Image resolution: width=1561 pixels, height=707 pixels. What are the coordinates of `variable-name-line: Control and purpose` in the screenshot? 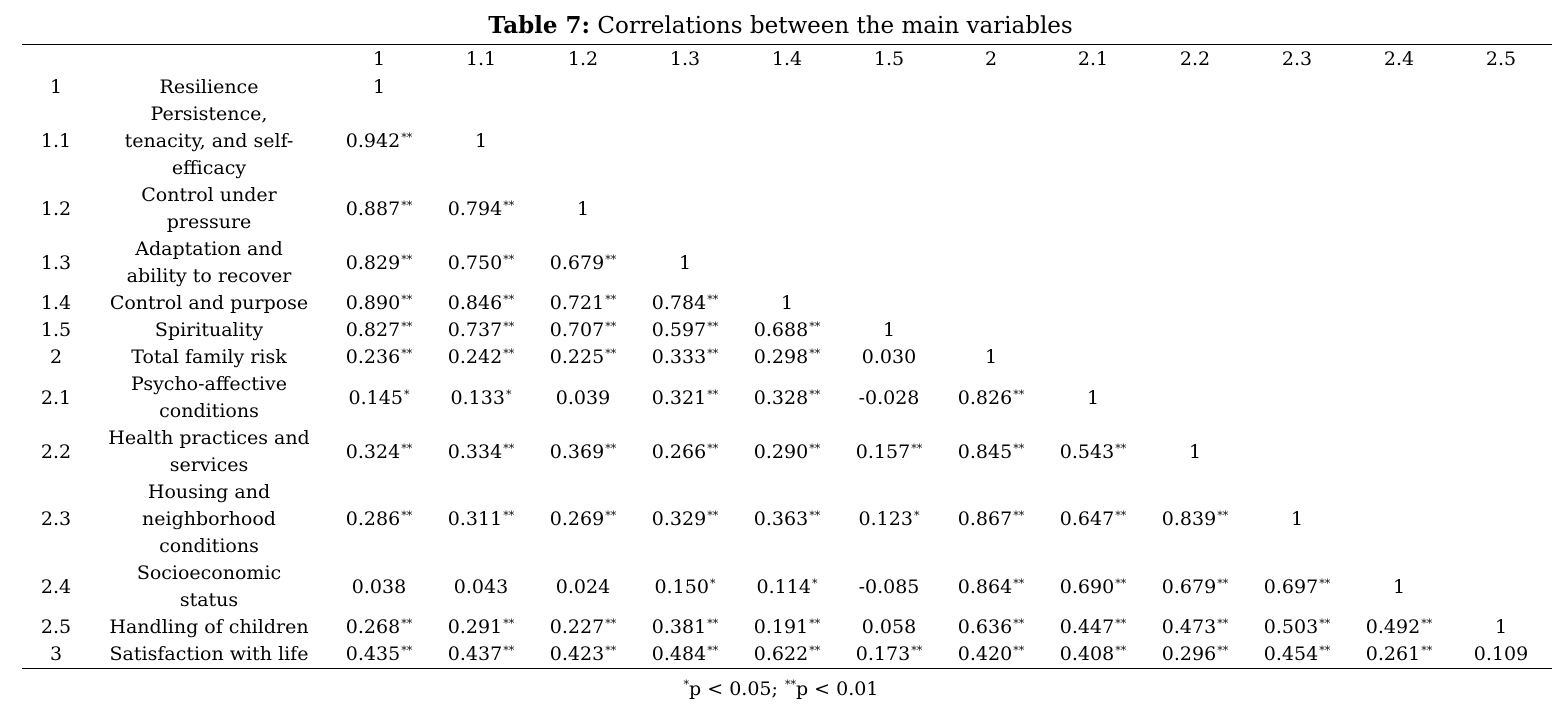 It's located at (209, 303).